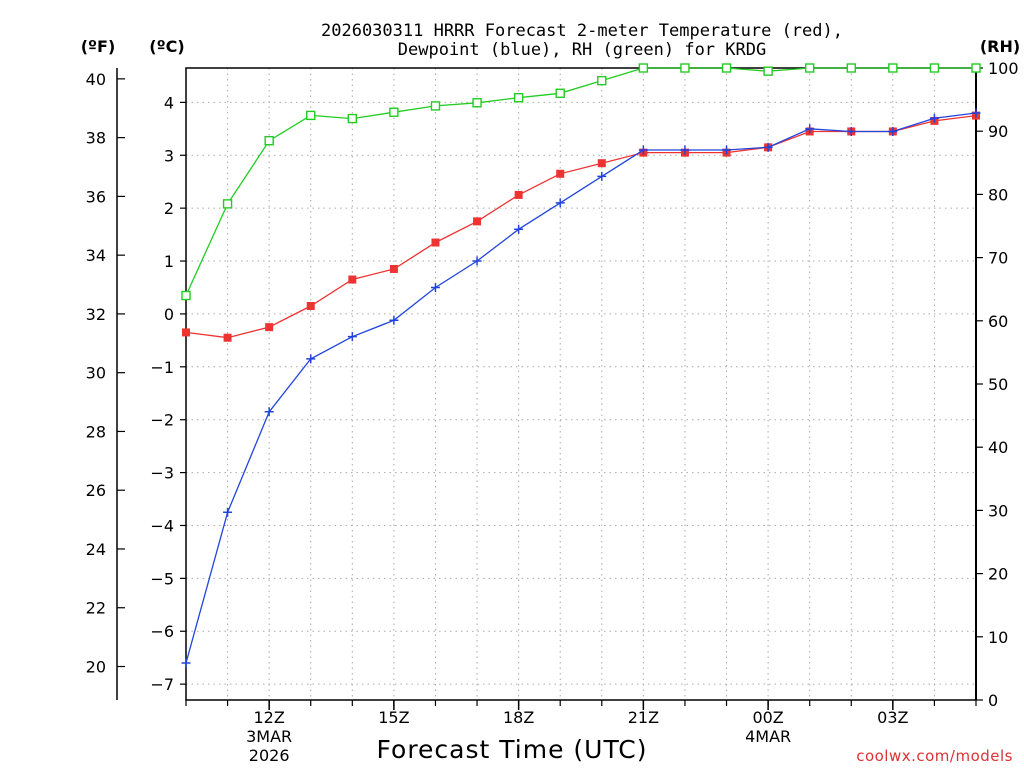 Image resolution: width=1024 pixels, height=768 pixels. I want to click on rh-tick-label: 50, so click(998, 384).